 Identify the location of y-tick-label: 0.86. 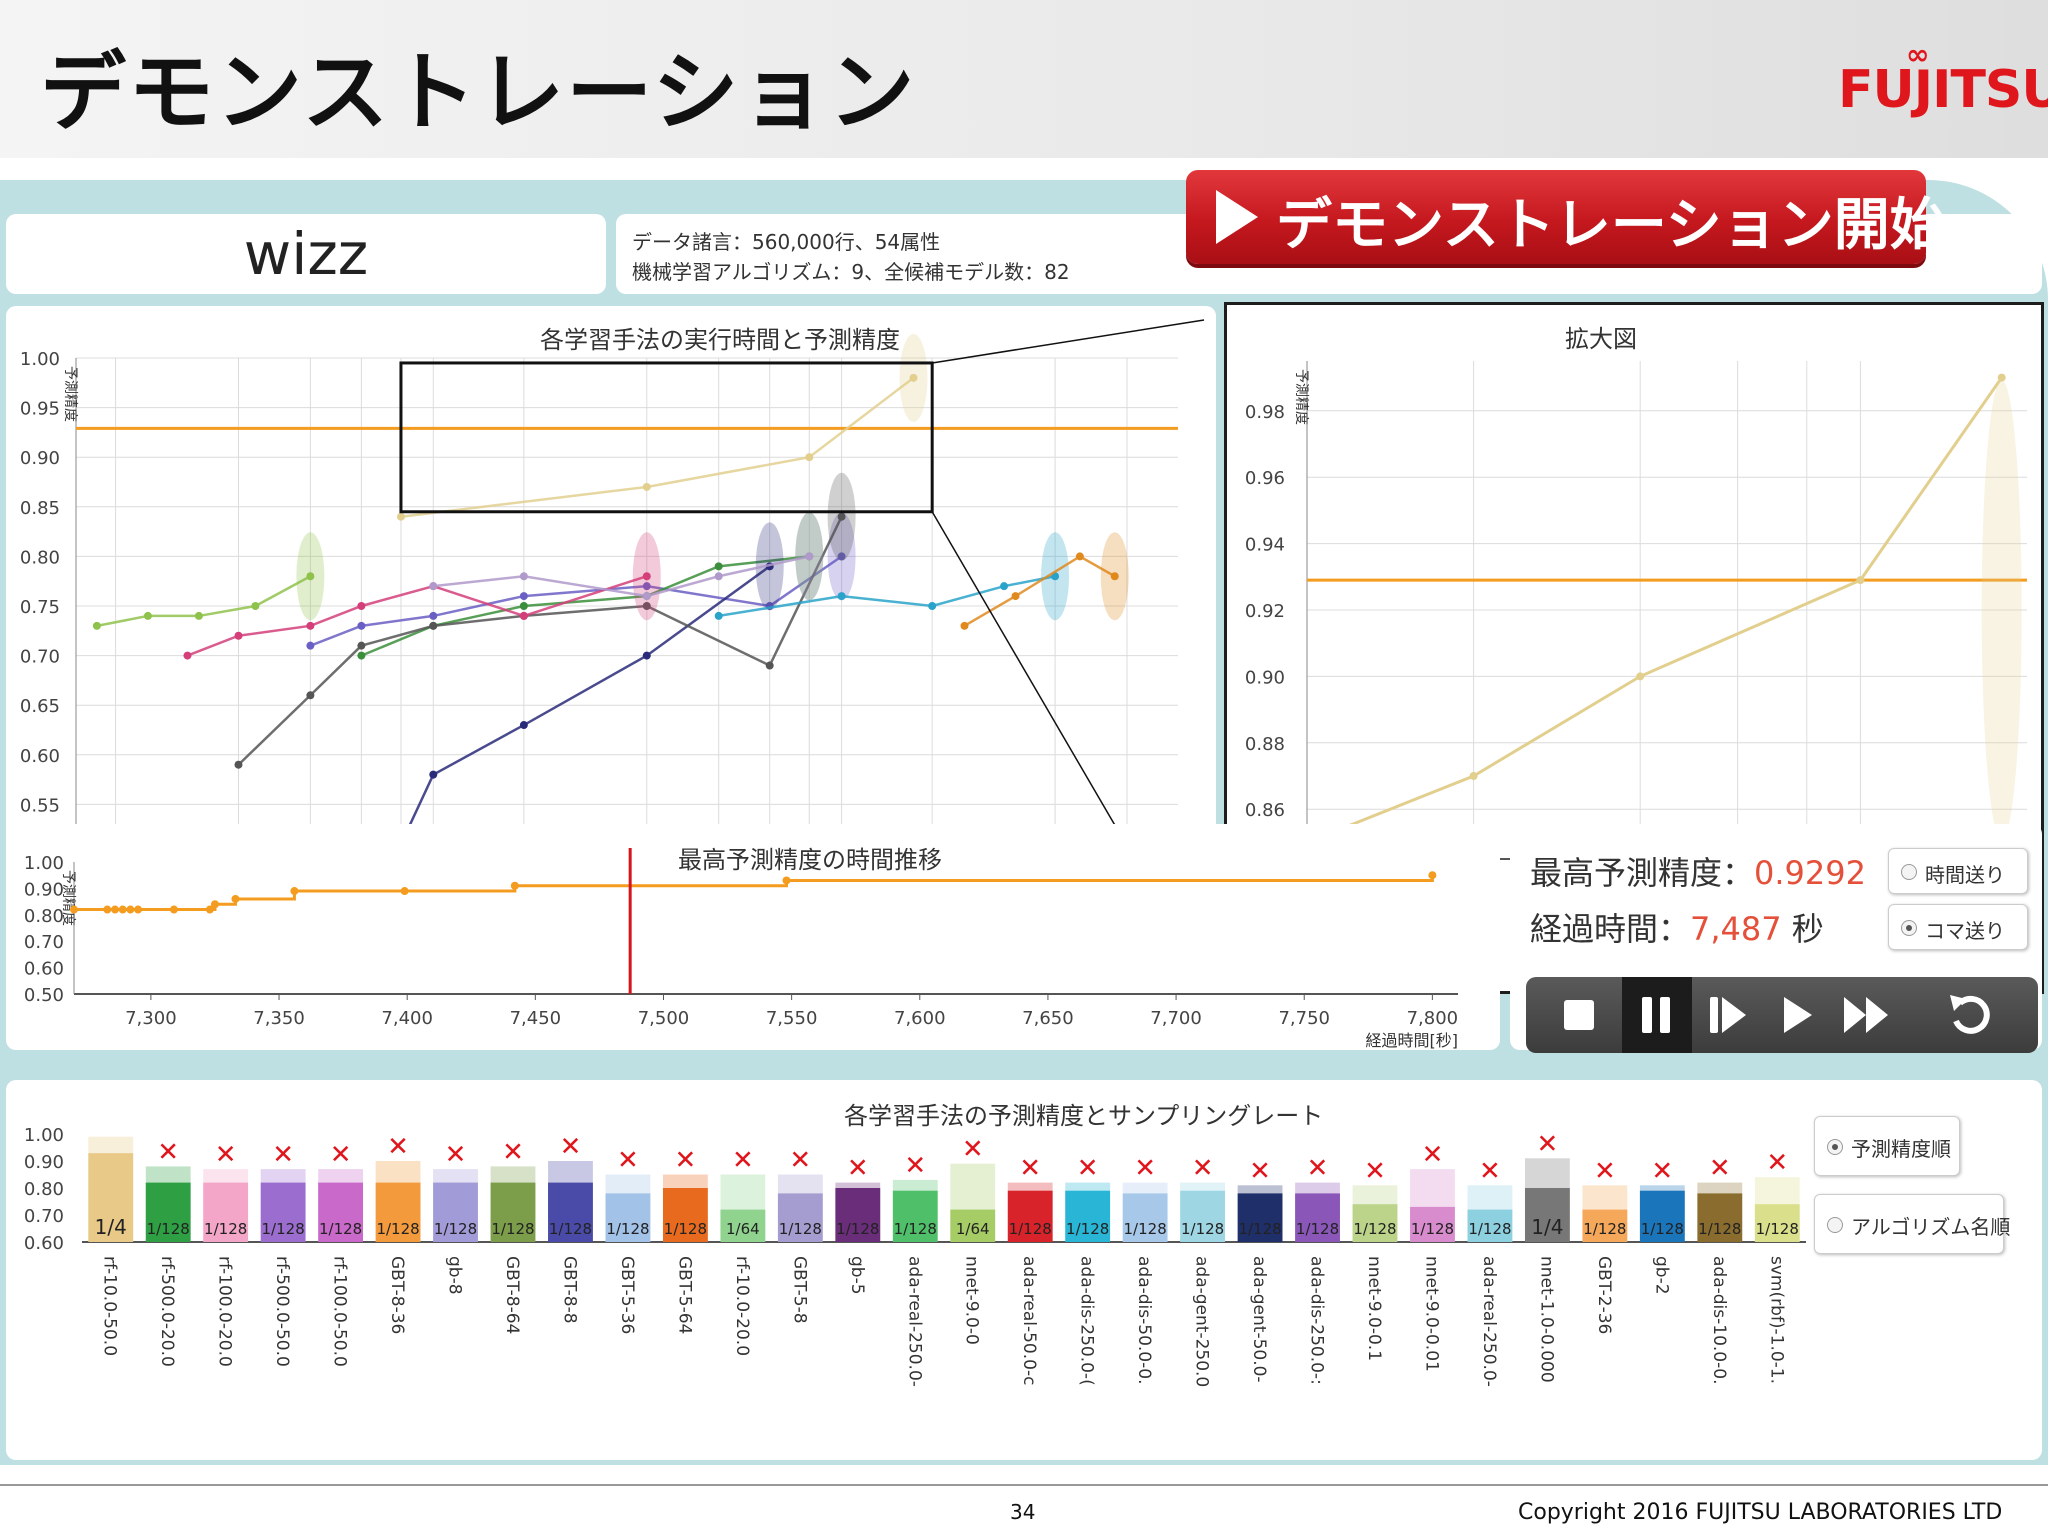
(1265, 810).